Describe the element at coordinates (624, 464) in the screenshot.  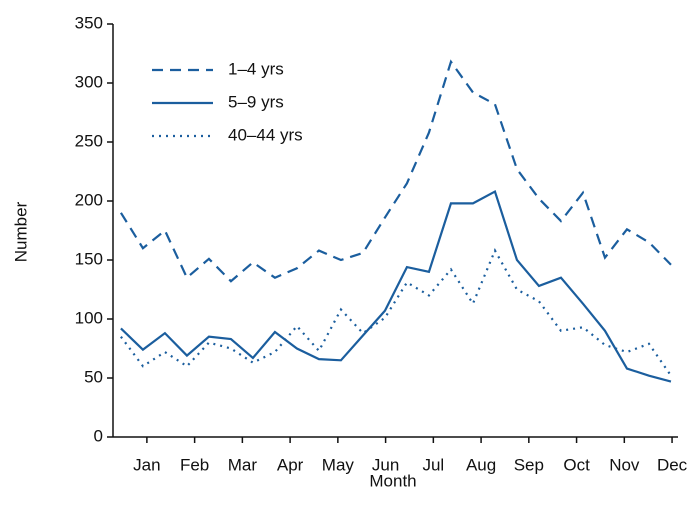
I see `x-tick-label: Nov` at that location.